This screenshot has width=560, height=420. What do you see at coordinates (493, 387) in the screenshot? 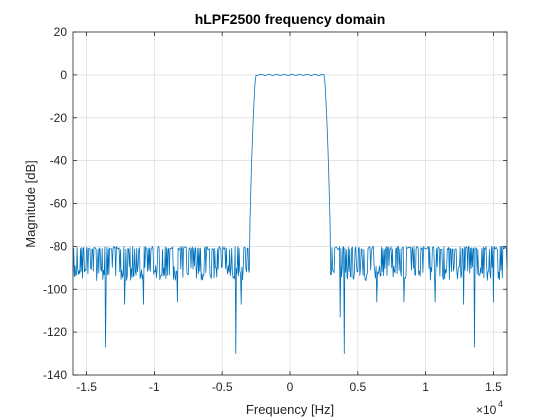
I see `x-tick-label: 1.5` at bounding box center [493, 387].